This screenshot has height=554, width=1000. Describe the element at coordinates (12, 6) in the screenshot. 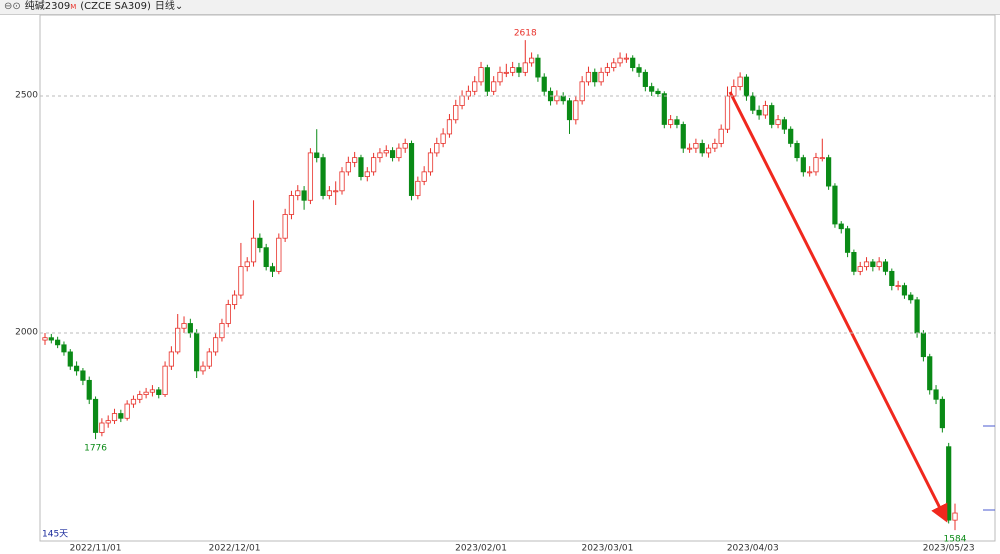

I see `icon: ⊖⊙` at that location.